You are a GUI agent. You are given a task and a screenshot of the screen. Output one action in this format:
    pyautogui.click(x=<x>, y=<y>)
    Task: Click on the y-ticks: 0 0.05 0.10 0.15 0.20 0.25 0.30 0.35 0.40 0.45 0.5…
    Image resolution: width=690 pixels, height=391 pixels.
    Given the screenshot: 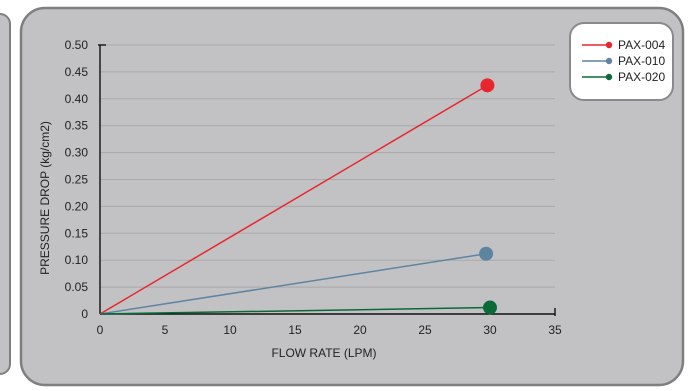 What is the action you would take?
    pyautogui.click(x=77, y=179)
    